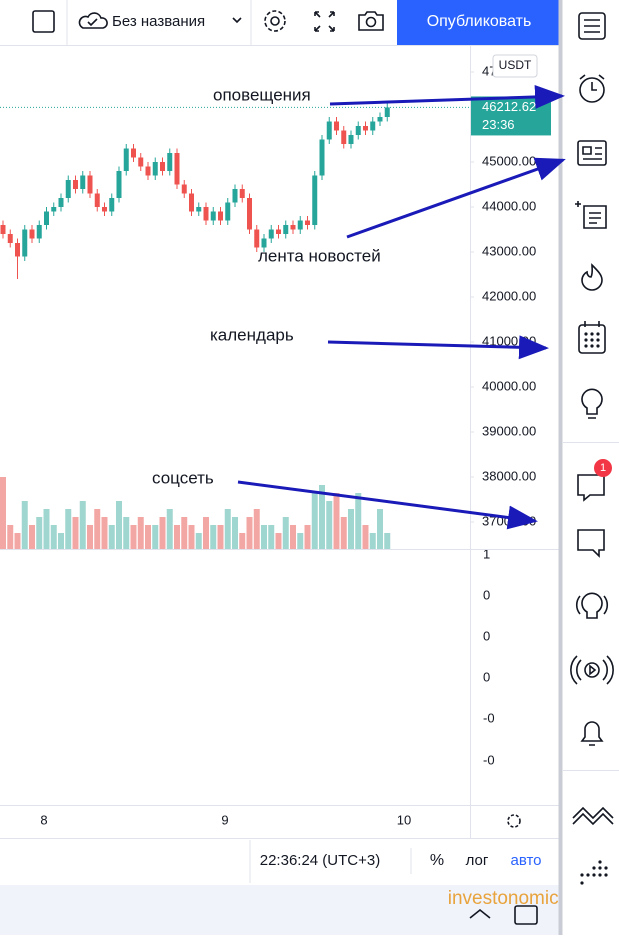  Describe the element at coordinates (509, 385) in the screenshot. I see `y-tick-label: 40000.00` at that location.